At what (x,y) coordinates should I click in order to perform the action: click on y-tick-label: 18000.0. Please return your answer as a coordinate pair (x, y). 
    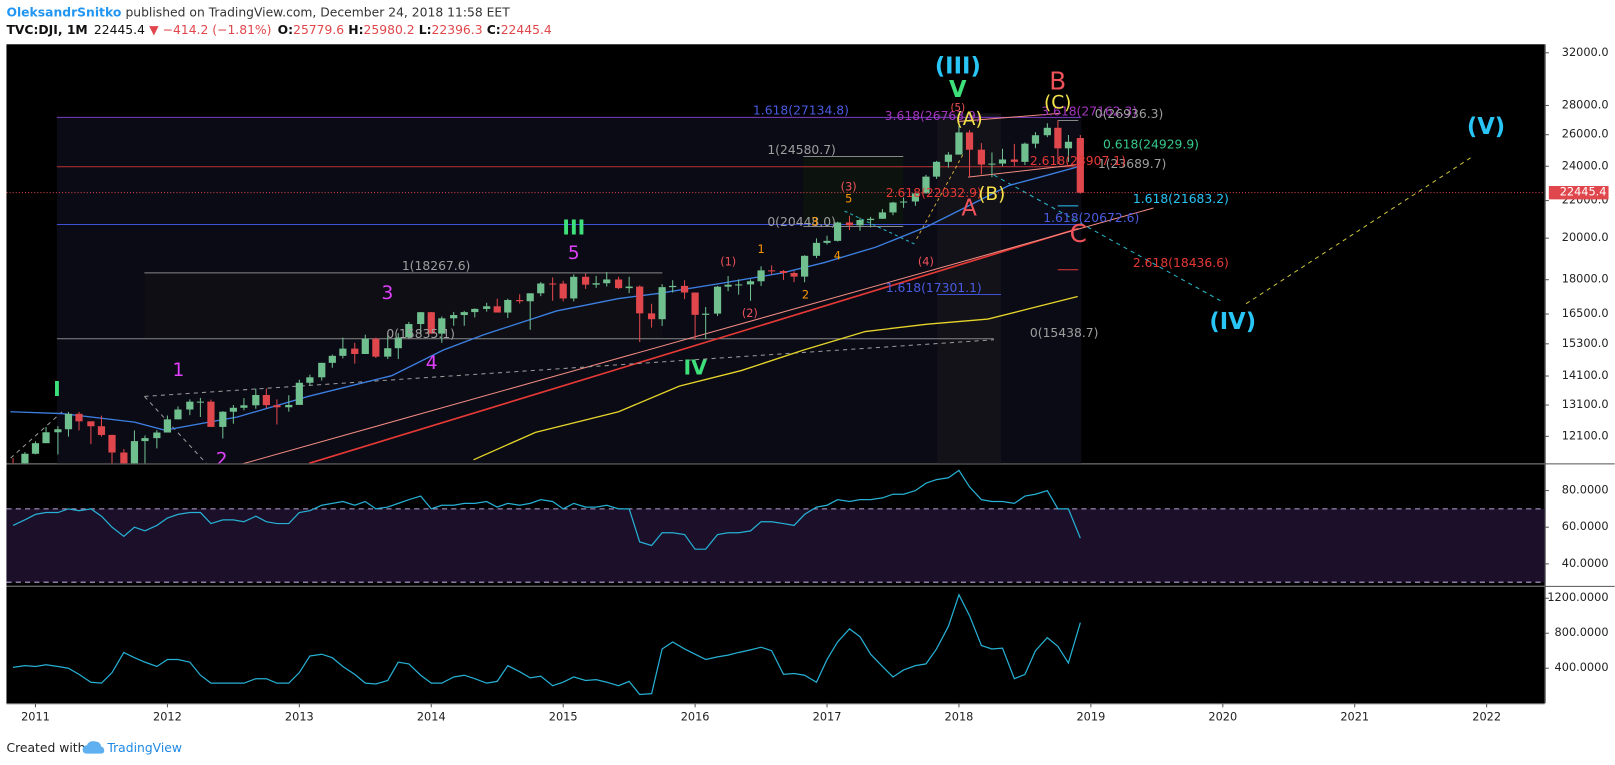
    Looking at the image, I should click on (1585, 279).